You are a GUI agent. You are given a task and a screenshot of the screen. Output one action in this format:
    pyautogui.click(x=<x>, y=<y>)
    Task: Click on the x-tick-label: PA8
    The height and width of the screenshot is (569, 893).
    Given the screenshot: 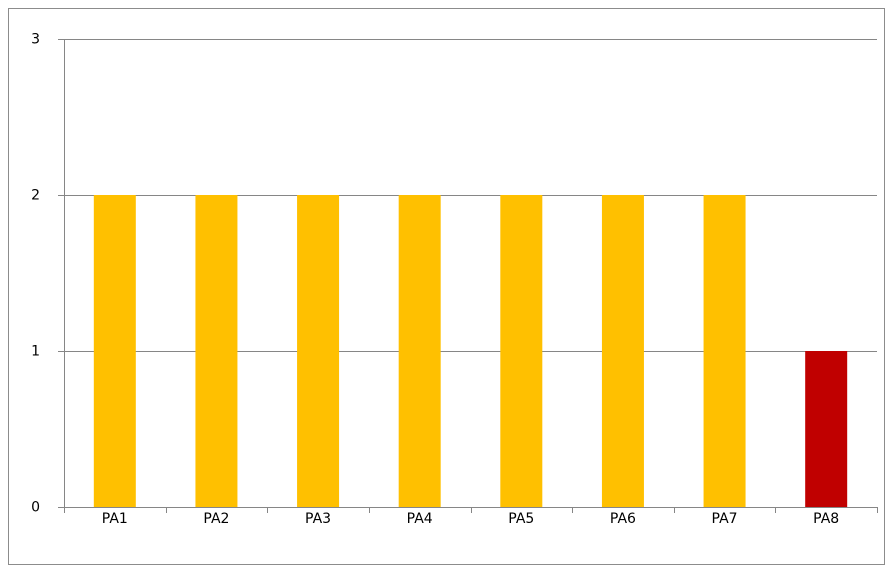 What is the action you would take?
    pyautogui.click(x=826, y=519)
    